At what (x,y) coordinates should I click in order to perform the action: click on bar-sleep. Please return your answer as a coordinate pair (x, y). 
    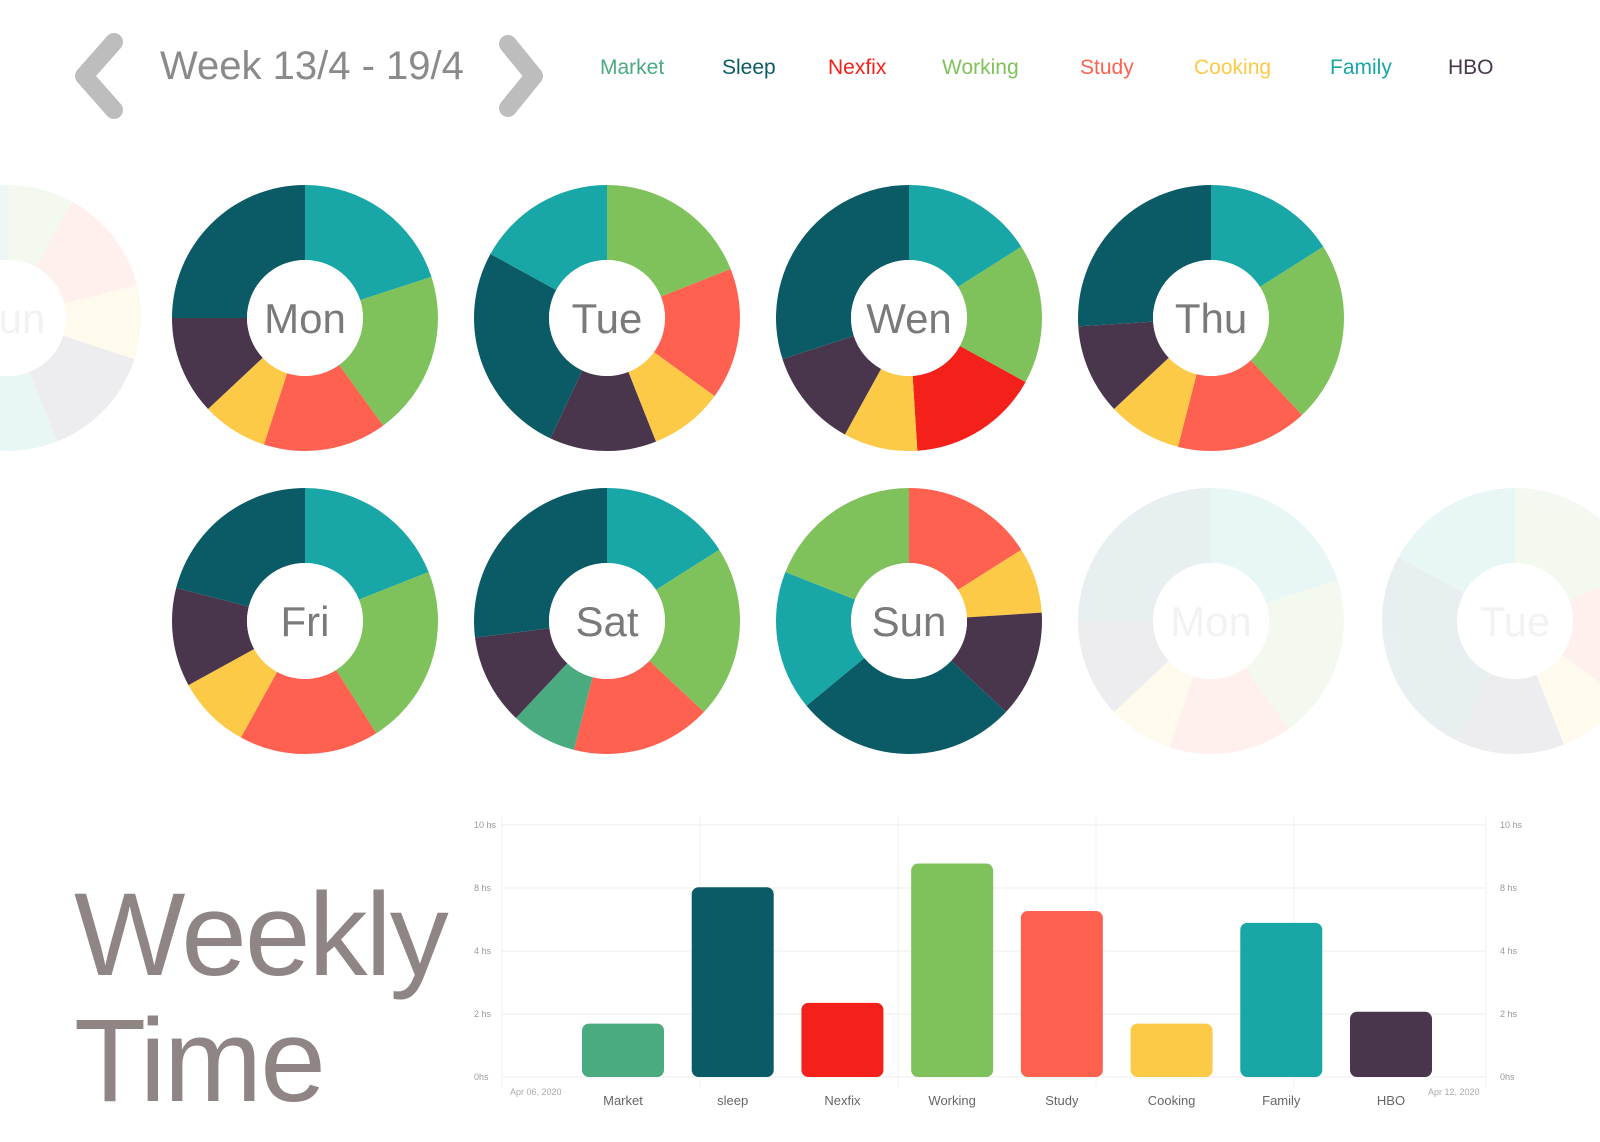
    Looking at the image, I should click on (732, 982).